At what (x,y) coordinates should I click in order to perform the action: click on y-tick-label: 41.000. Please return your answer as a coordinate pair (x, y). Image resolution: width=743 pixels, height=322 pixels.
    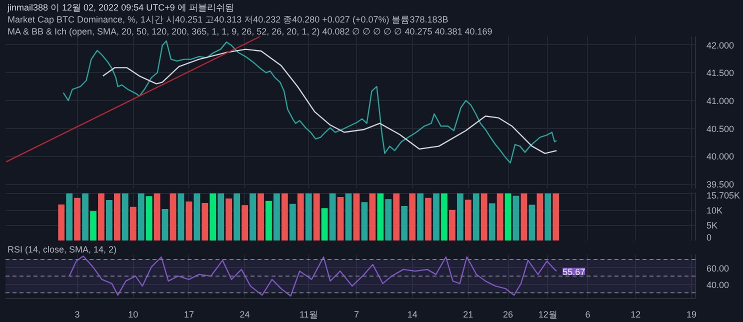
    Looking at the image, I should click on (720, 101).